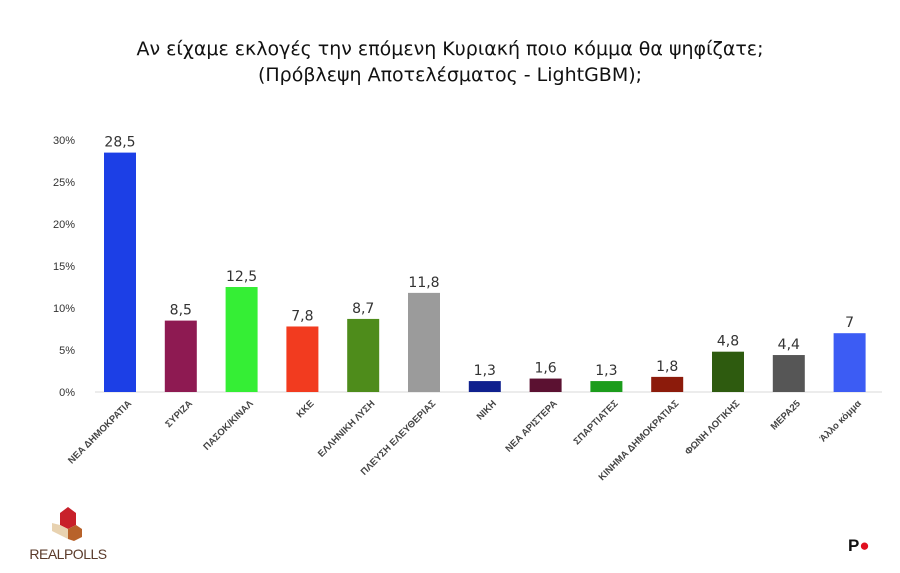 Image resolution: width=900 pixels, height=573 pixels. Describe the element at coordinates (859, 545) in the screenshot. I see `brand-mark: P●` at that location.